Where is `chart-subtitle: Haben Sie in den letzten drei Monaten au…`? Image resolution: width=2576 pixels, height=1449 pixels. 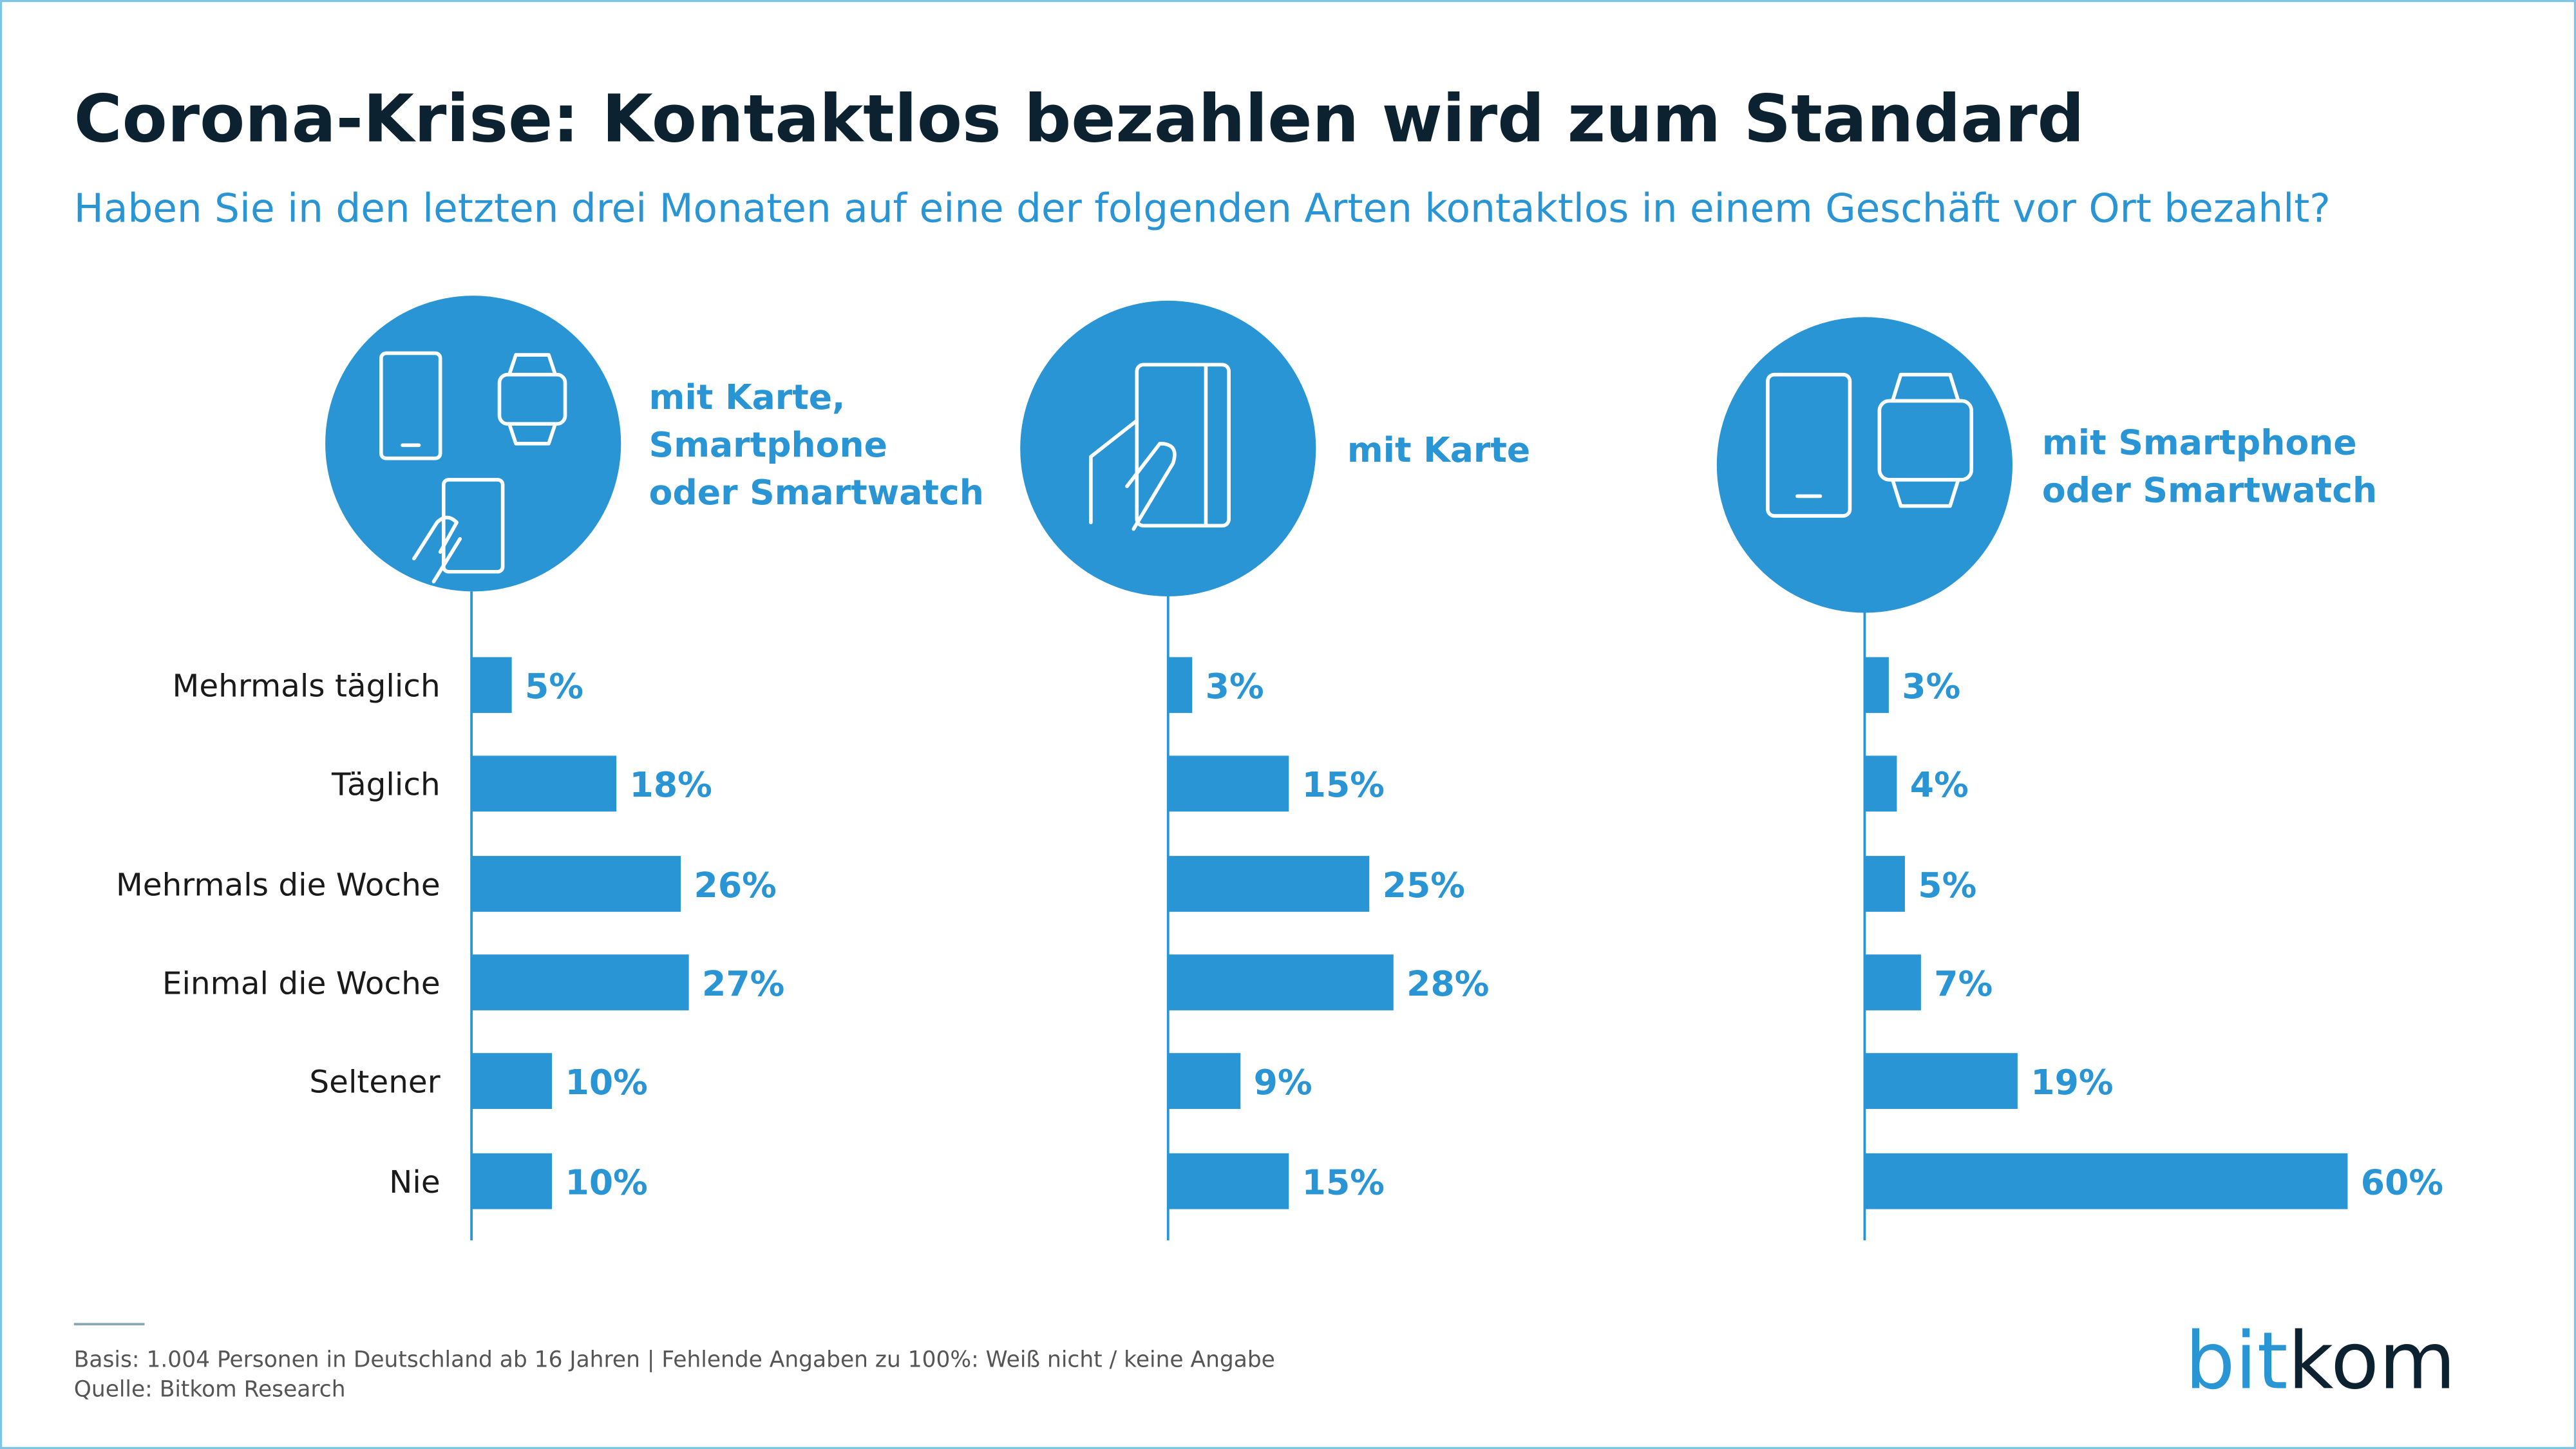 chart-subtitle: Haben Sie in den letzten drei Monaten au… is located at coordinates (1202, 208).